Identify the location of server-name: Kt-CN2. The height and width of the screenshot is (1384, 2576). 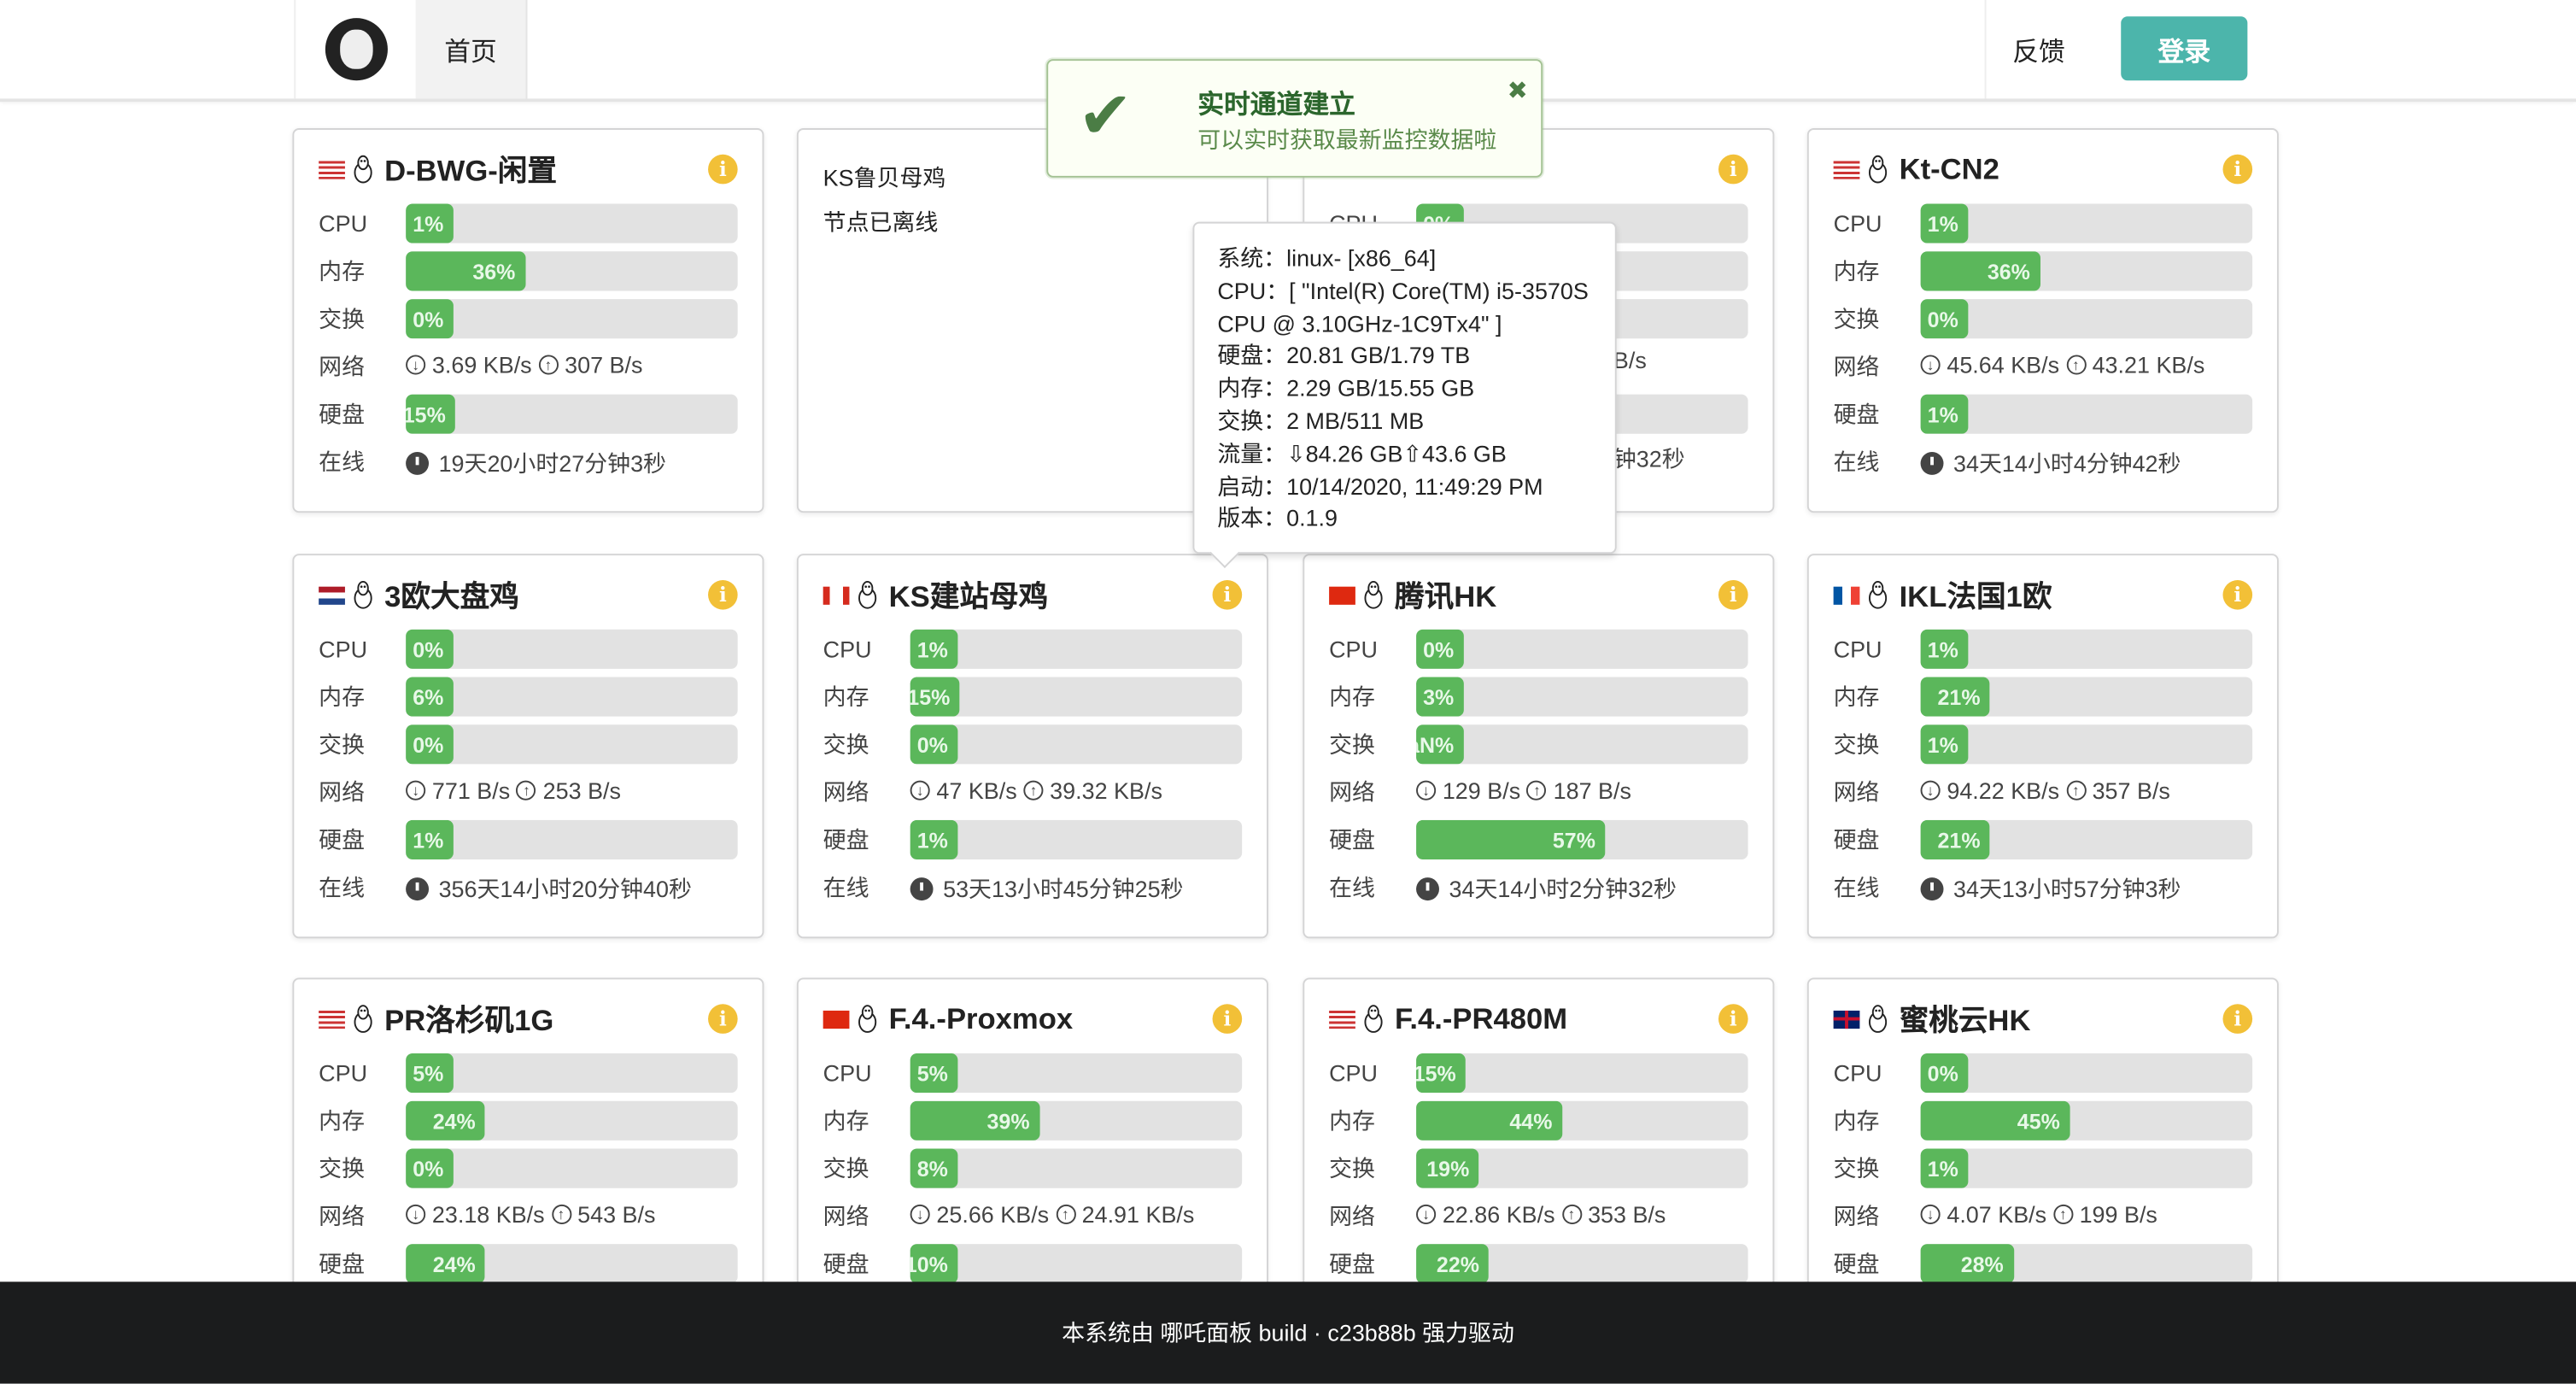
(1949, 168).